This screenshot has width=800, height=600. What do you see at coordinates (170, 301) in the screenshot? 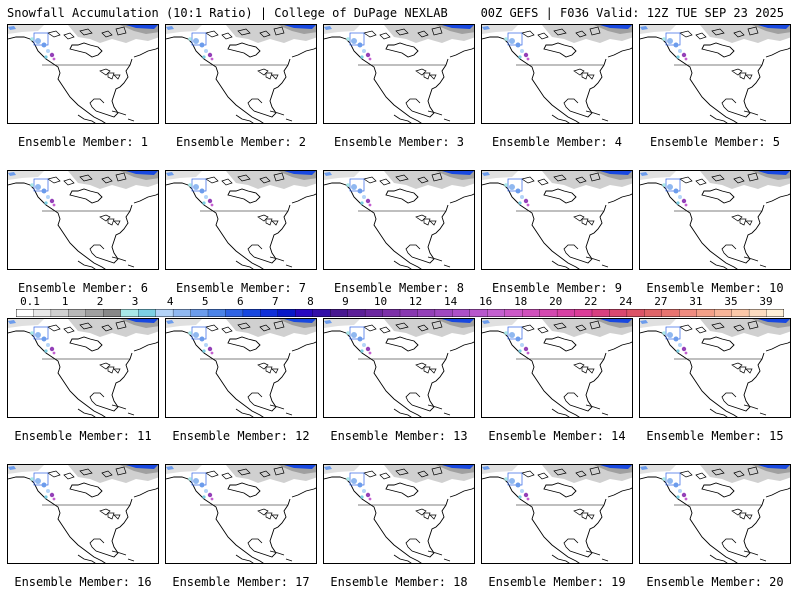
I see `legend-tick-label: 4` at bounding box center [170, 301].